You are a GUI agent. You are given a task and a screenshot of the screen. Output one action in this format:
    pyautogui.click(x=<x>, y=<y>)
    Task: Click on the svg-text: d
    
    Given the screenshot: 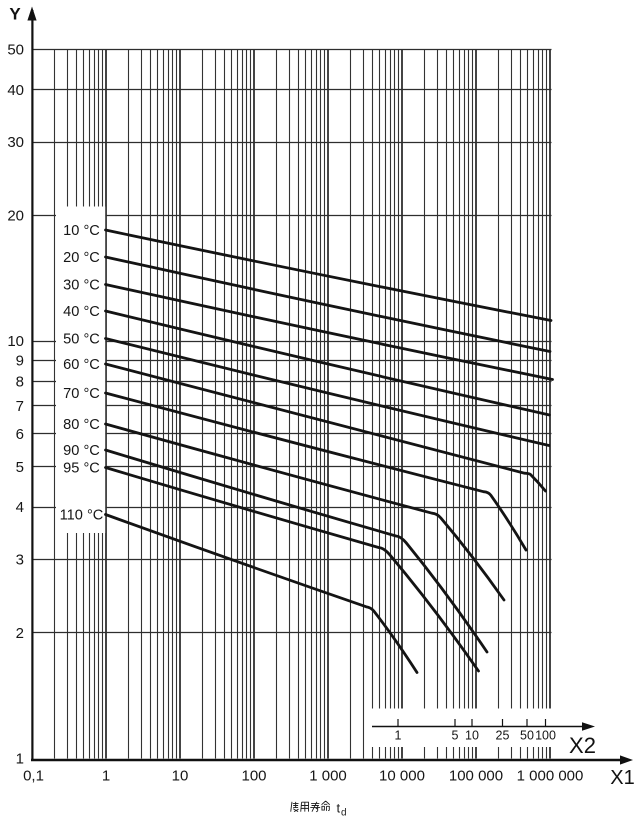 What is the action you would take?
    pyautogui.click(x=344, y=813)
    